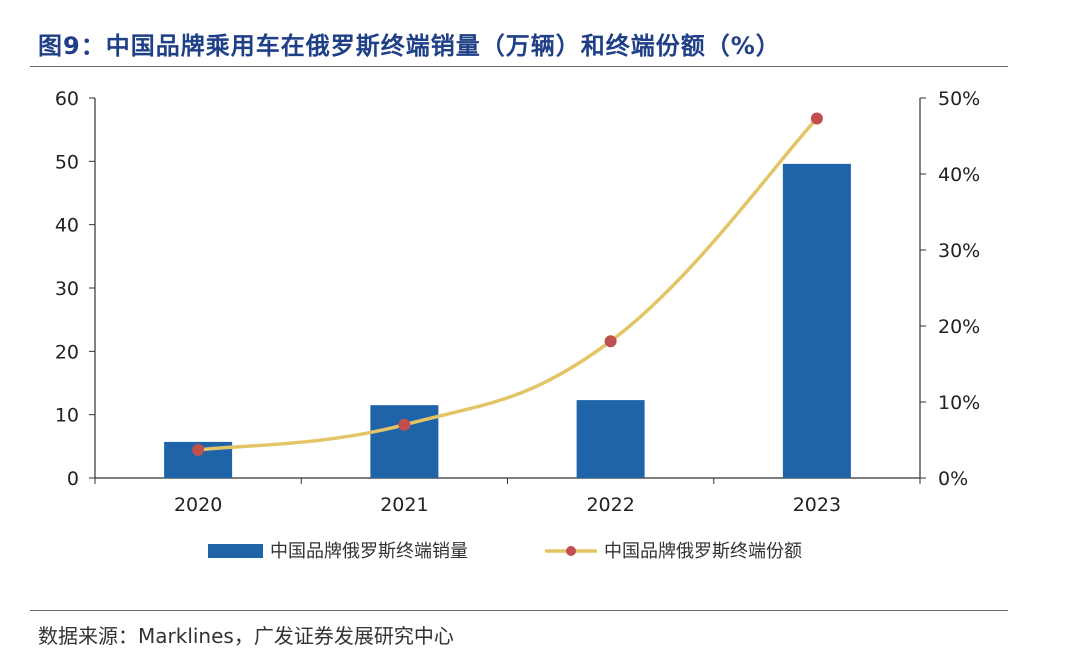 The height and width of the screenshot is (653, 1080). Describe the element at coordinates (817, 505) in the screenshot. I see `x-tick-label: 2023` at that location.